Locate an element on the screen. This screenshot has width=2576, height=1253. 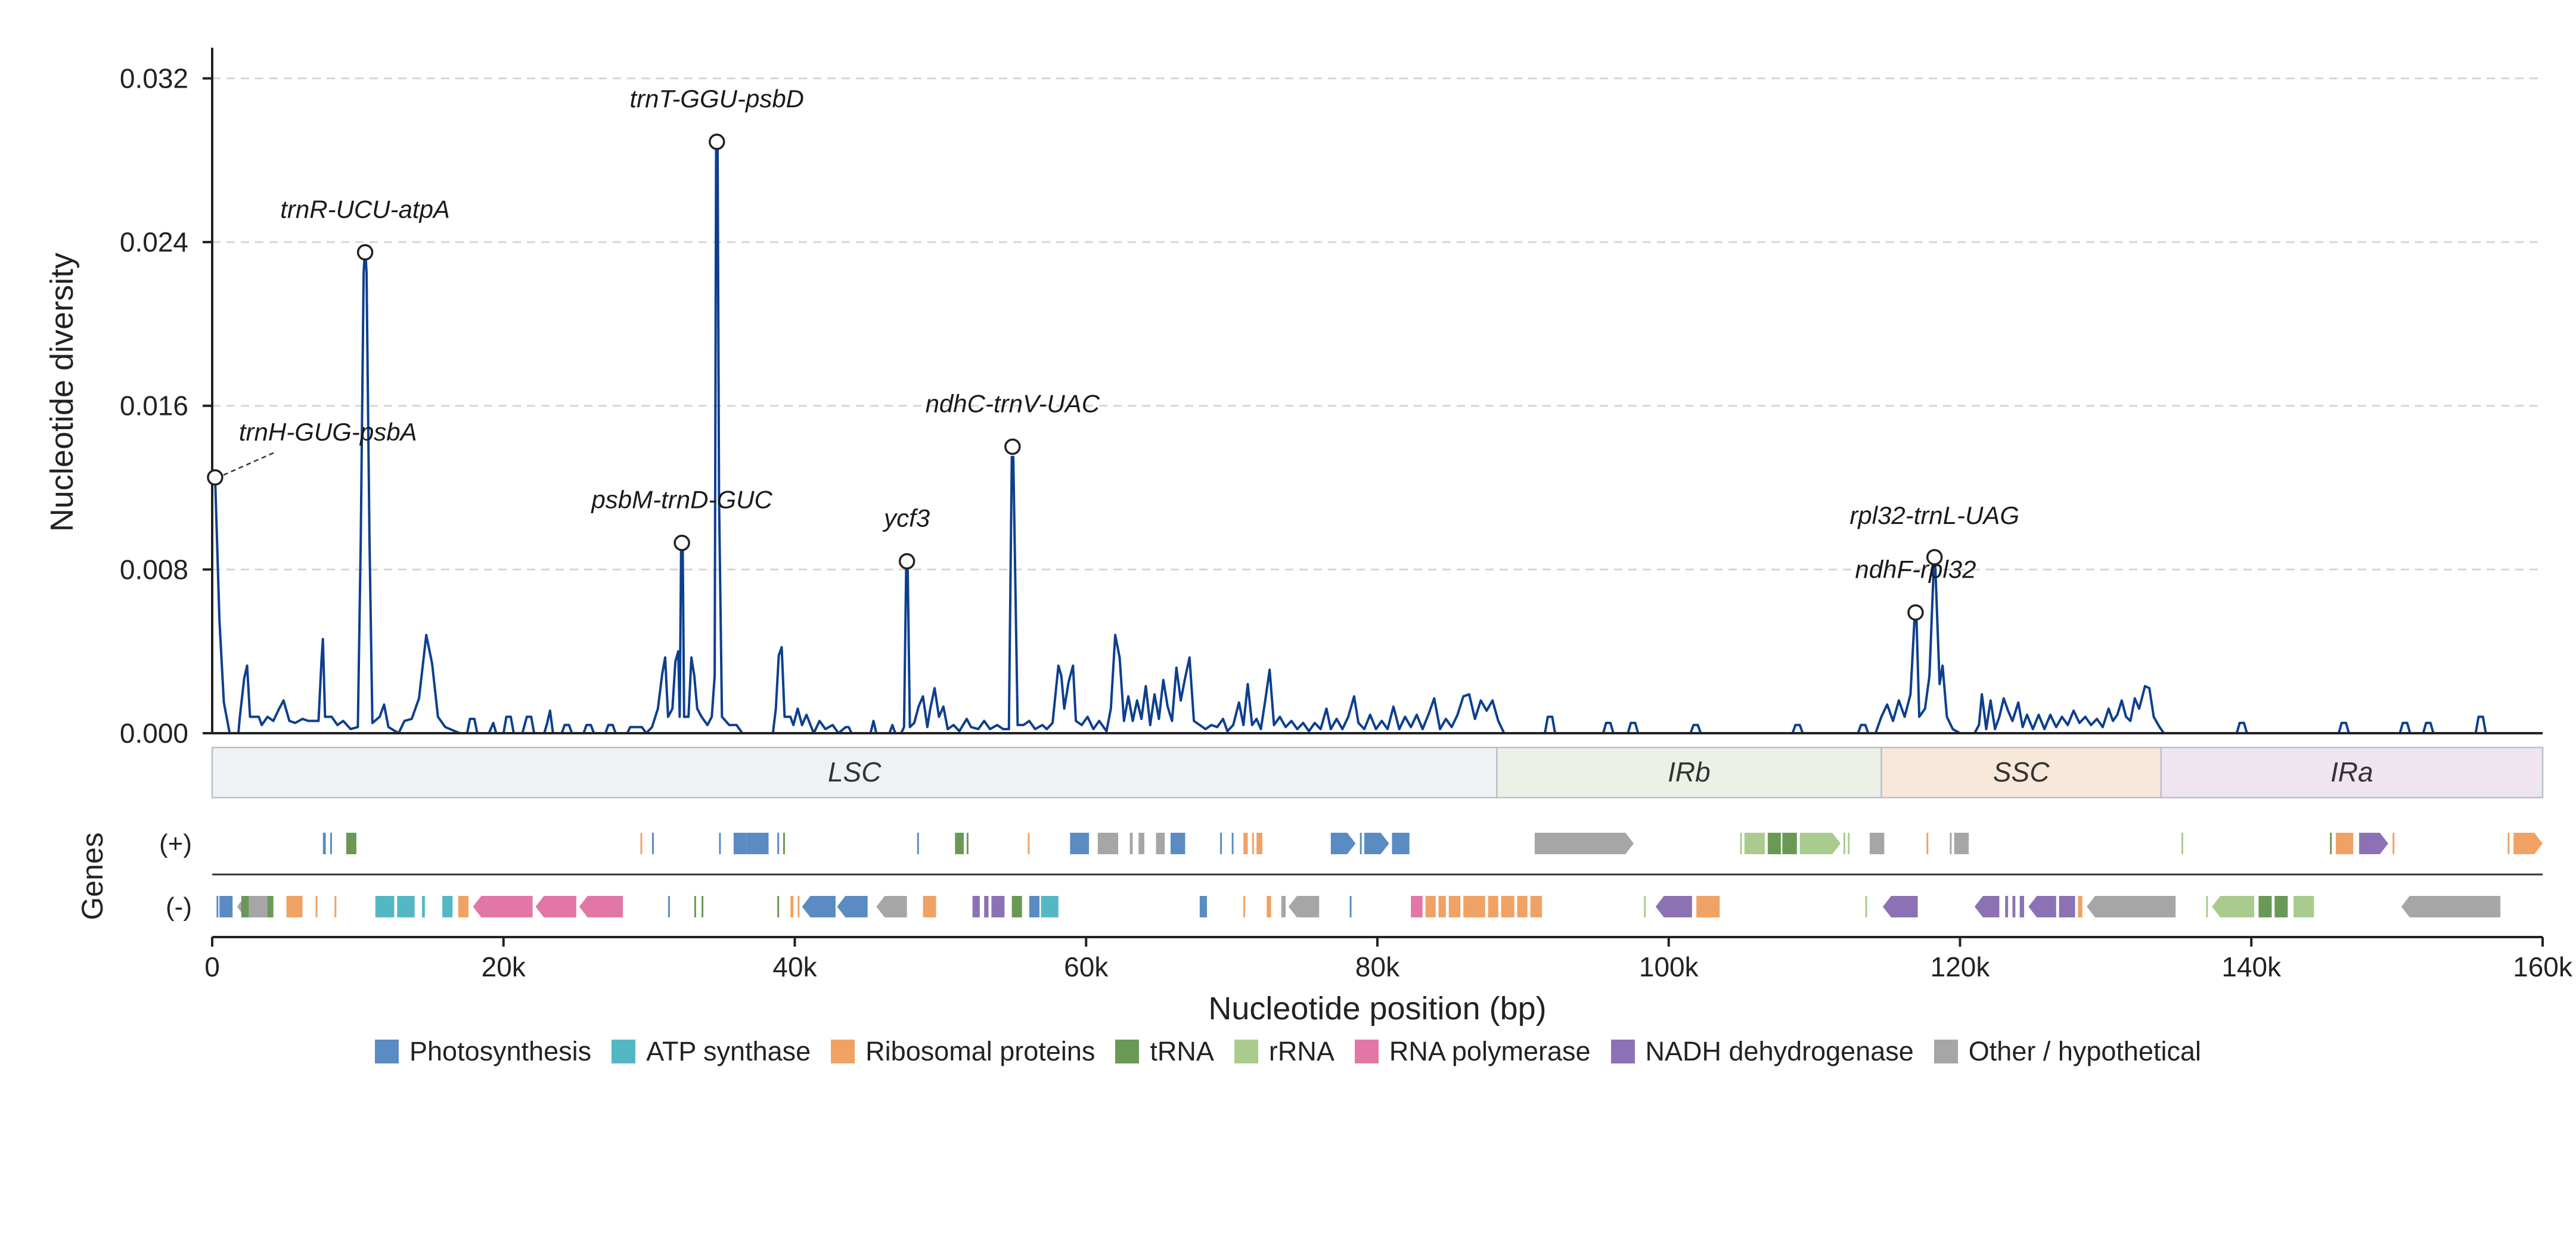
x-tick-label: 40k is located at coordinates (794, 966).